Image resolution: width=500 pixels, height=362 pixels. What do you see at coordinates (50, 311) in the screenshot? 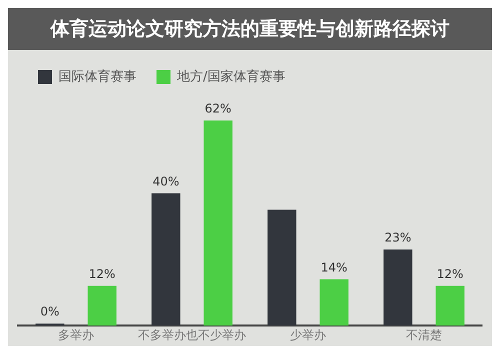
I see `data-label: 0%` at bounding box center [50, 311].